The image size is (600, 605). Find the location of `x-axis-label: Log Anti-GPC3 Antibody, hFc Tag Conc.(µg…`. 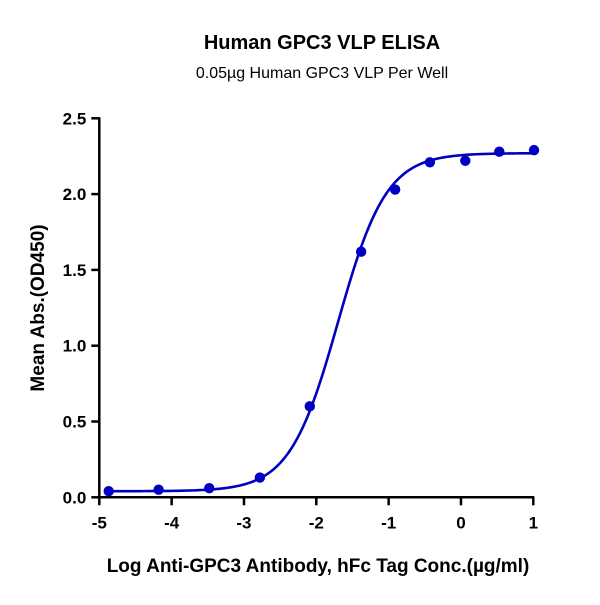

x-axis-label: Log Anti-GPC3 Antibody, hFc Tag Conc.(µg… is located at coordinates (318, 566).